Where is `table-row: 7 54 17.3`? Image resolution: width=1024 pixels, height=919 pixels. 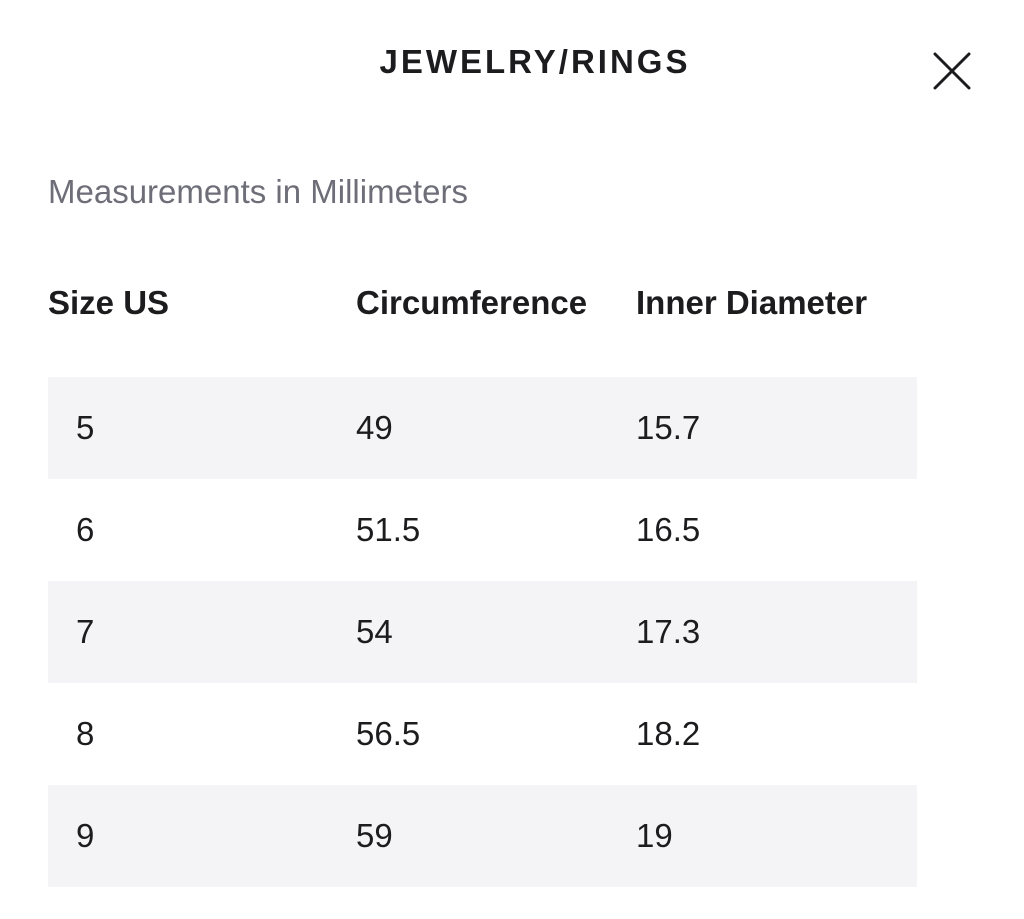
table-row: 7 54 17.3 is located at coordinates (482, 632).